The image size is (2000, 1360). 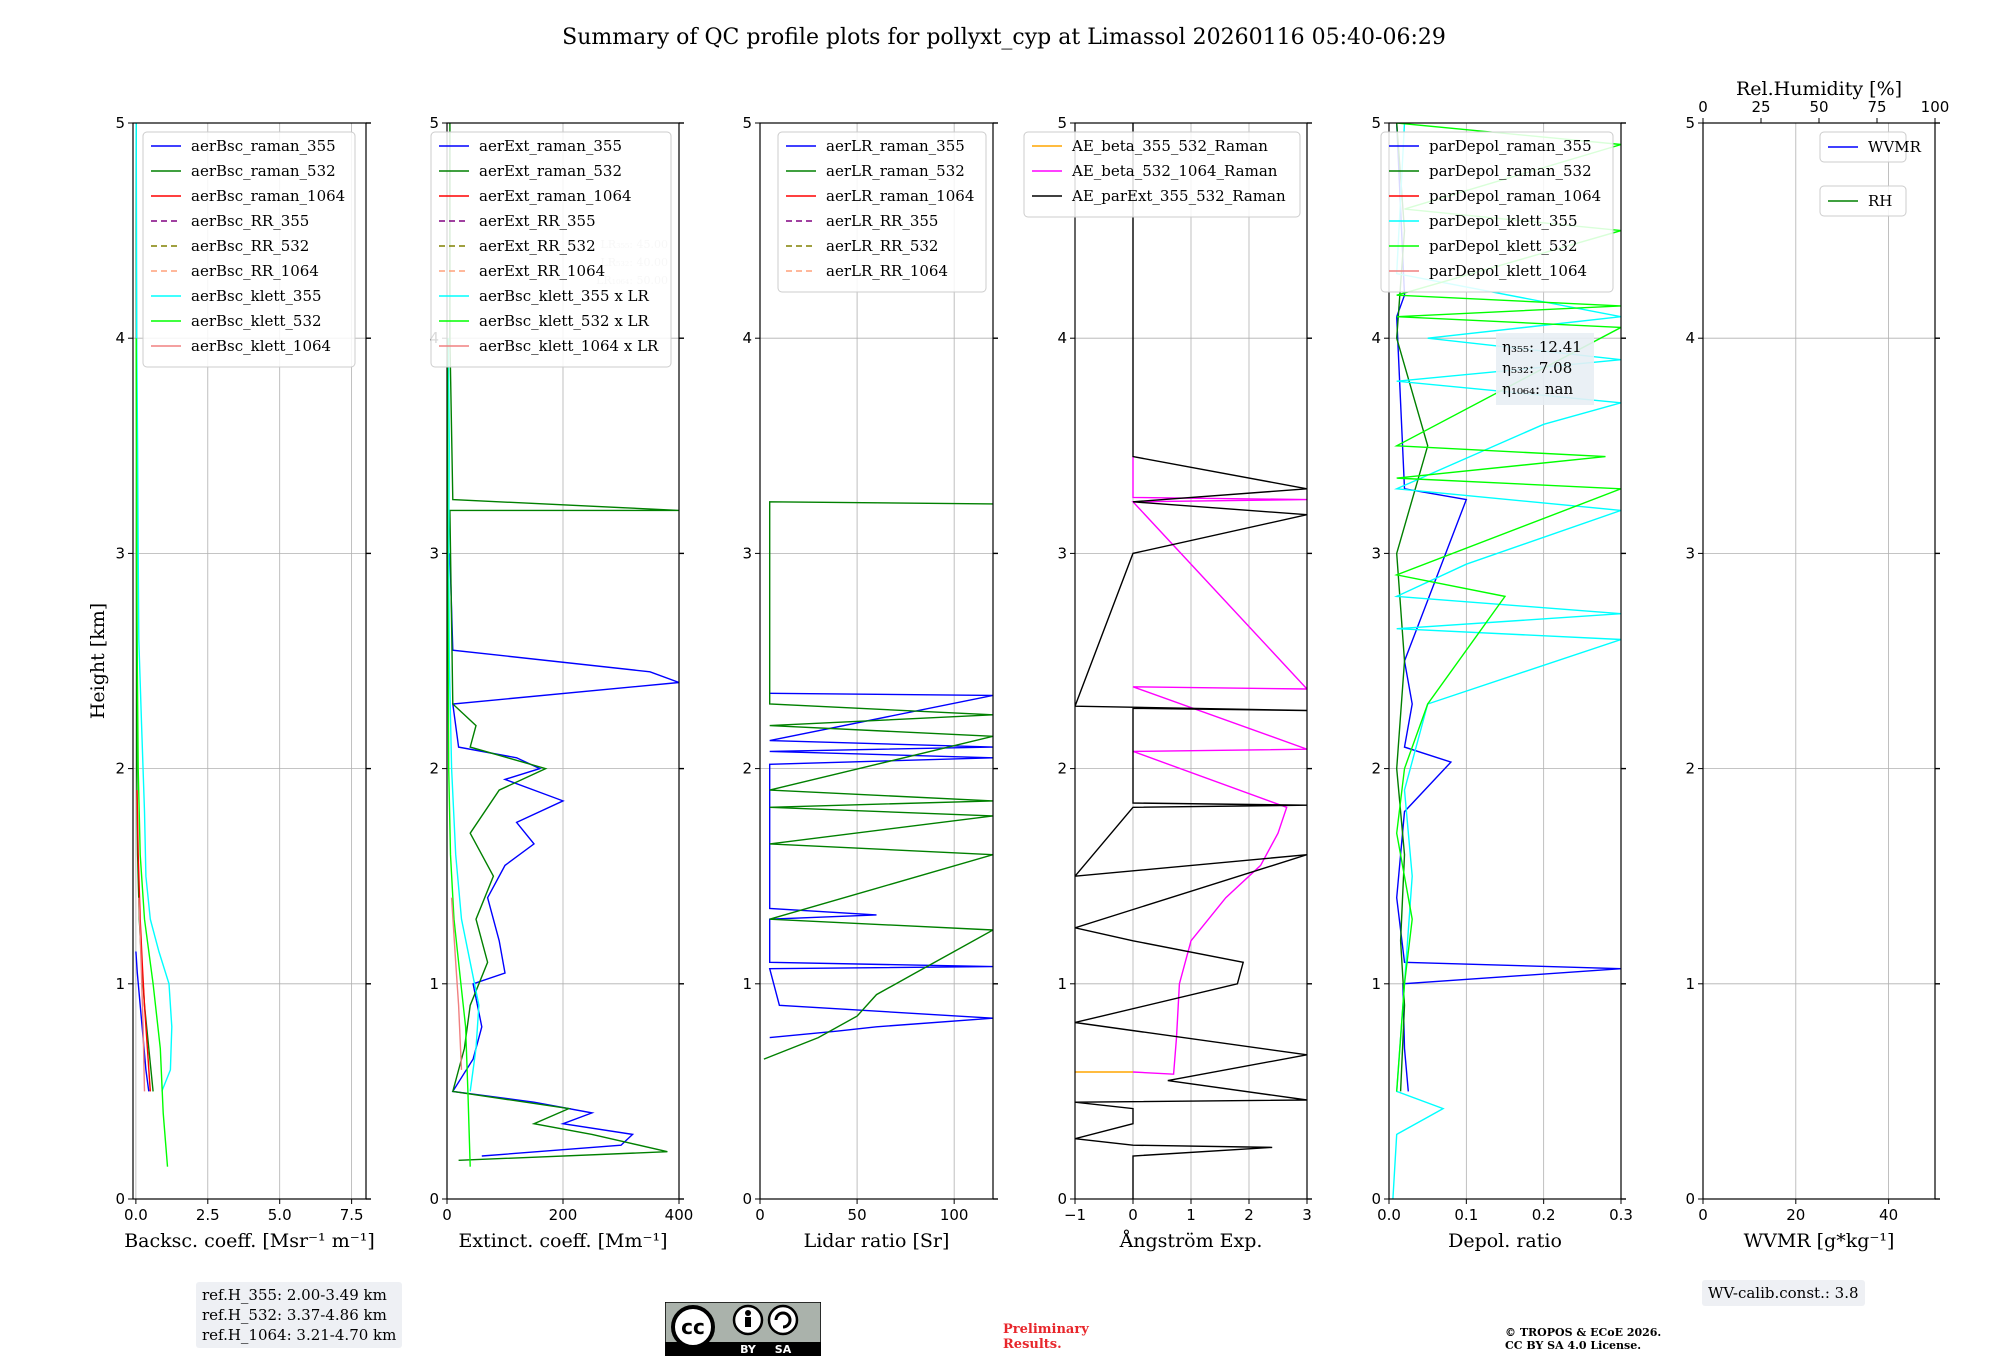 I want to click on series-line-aerBsc_klett_532 x LR, so click(x=459, y=752).